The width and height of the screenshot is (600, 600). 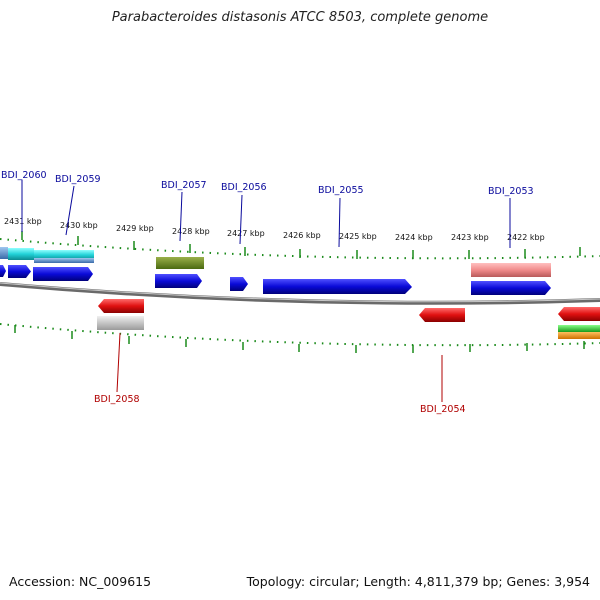 I want to click on kbp-label: 2431 kbp, so click(x=23, y=221).